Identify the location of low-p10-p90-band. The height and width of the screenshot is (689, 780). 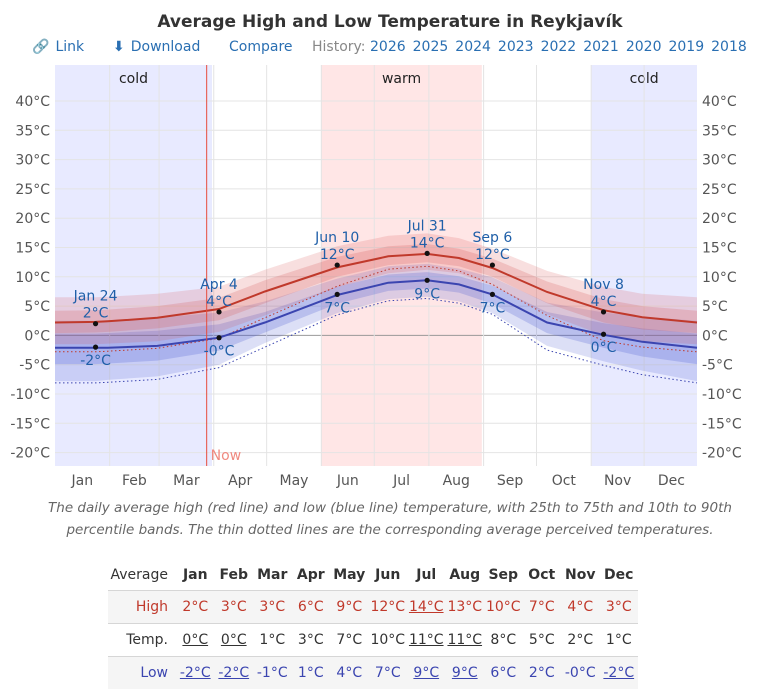
(376, 322).